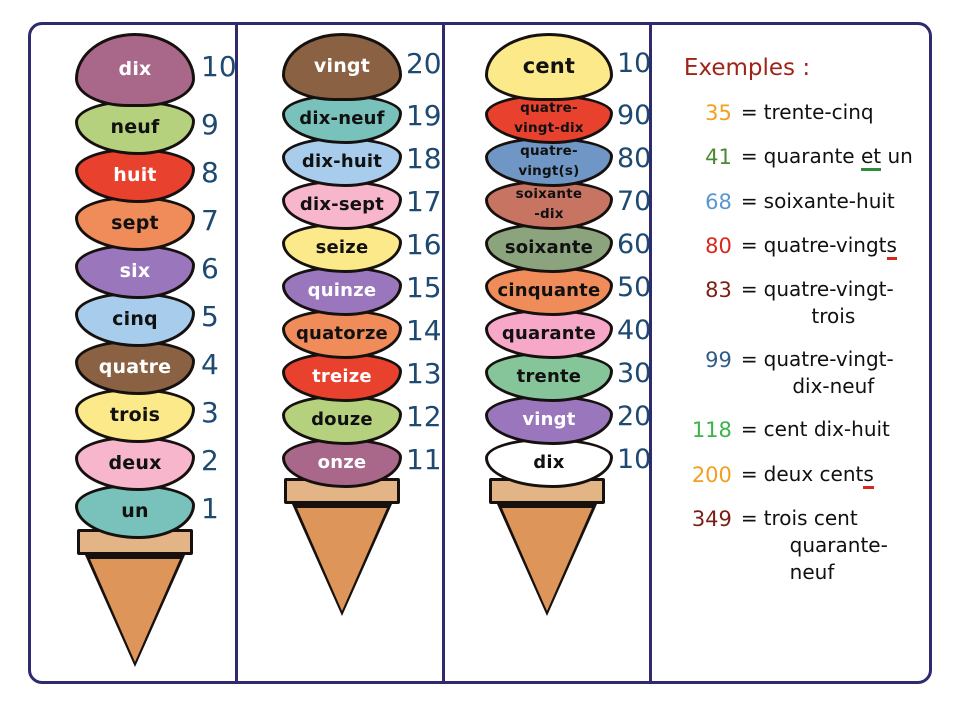 The width and height of the screenshot is (960, 720). Describe the element at coordinates (135, 463) in the screenshot. I see `scoop-2: deux` at that location.